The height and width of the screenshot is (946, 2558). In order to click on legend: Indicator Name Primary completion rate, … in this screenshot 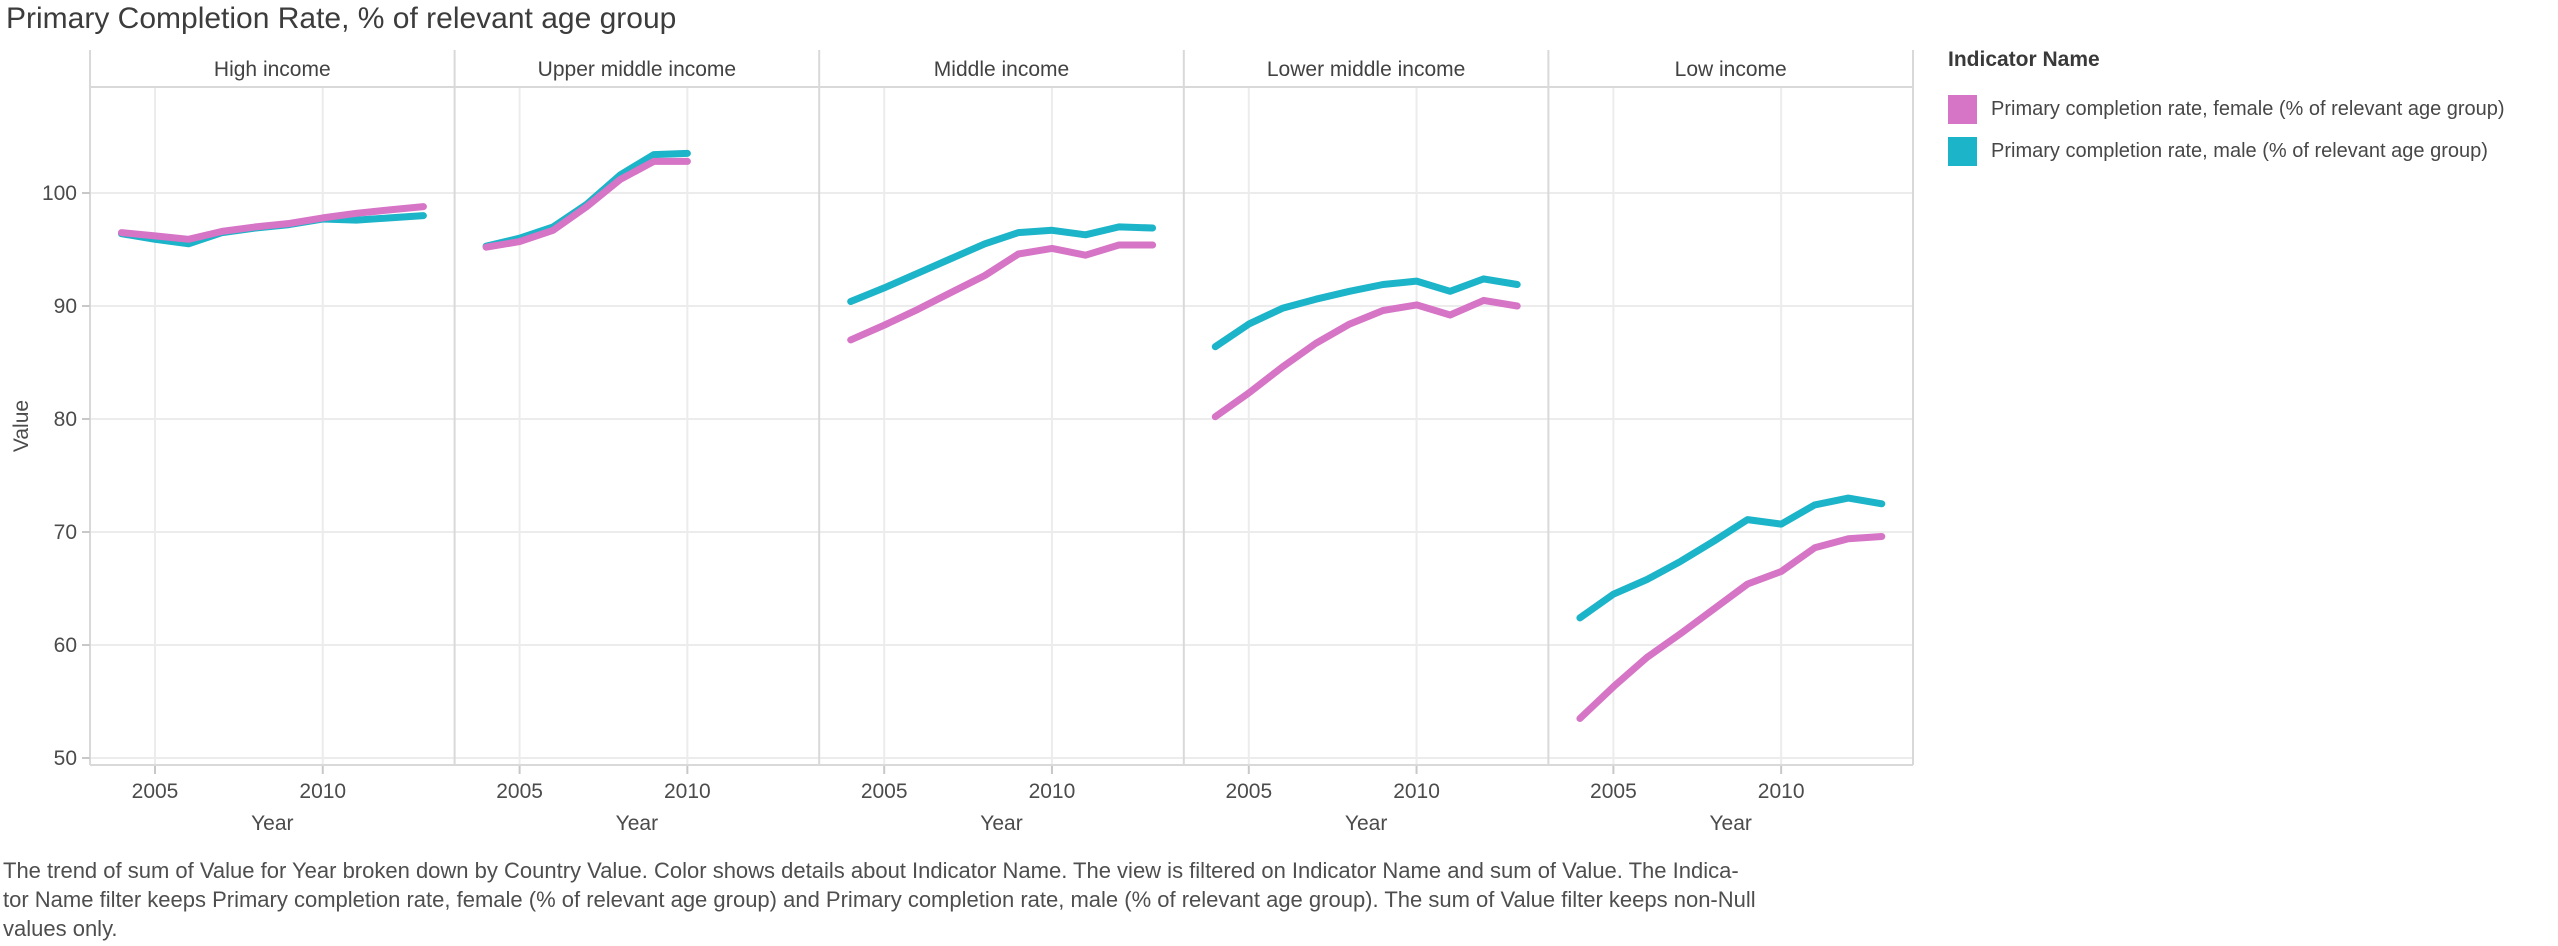, I will do `click(2248, 110)`.